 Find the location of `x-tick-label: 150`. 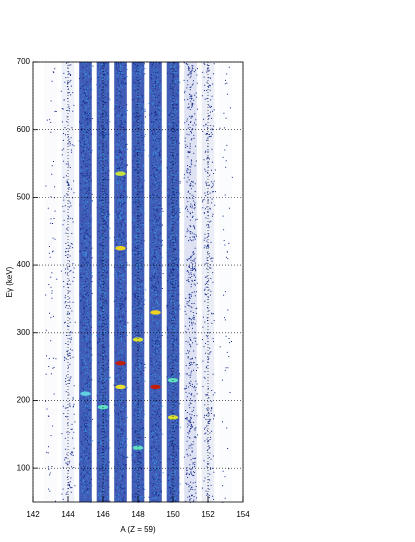

x-tick-label: 150 is located at coordinates (173, 514).